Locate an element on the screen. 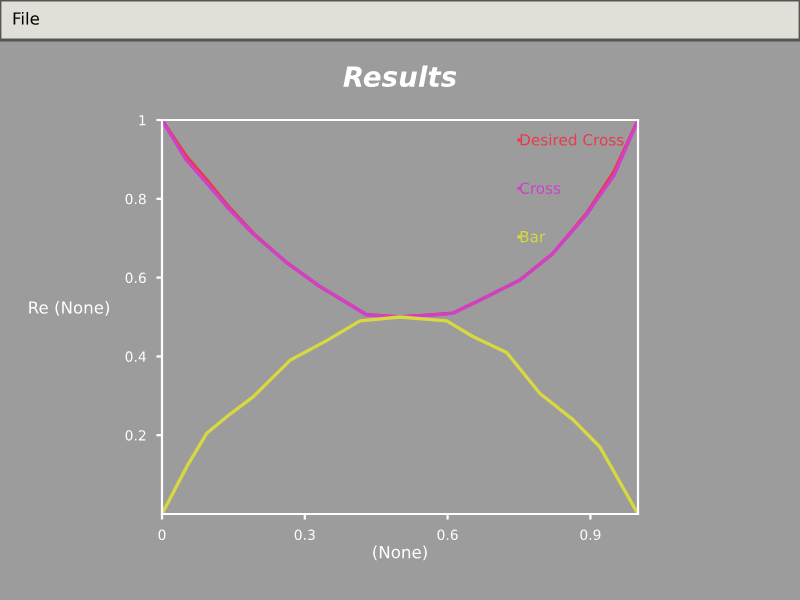 The image size is (800, 600). x-axis-title: (None) is located at coordinates (400, 553).